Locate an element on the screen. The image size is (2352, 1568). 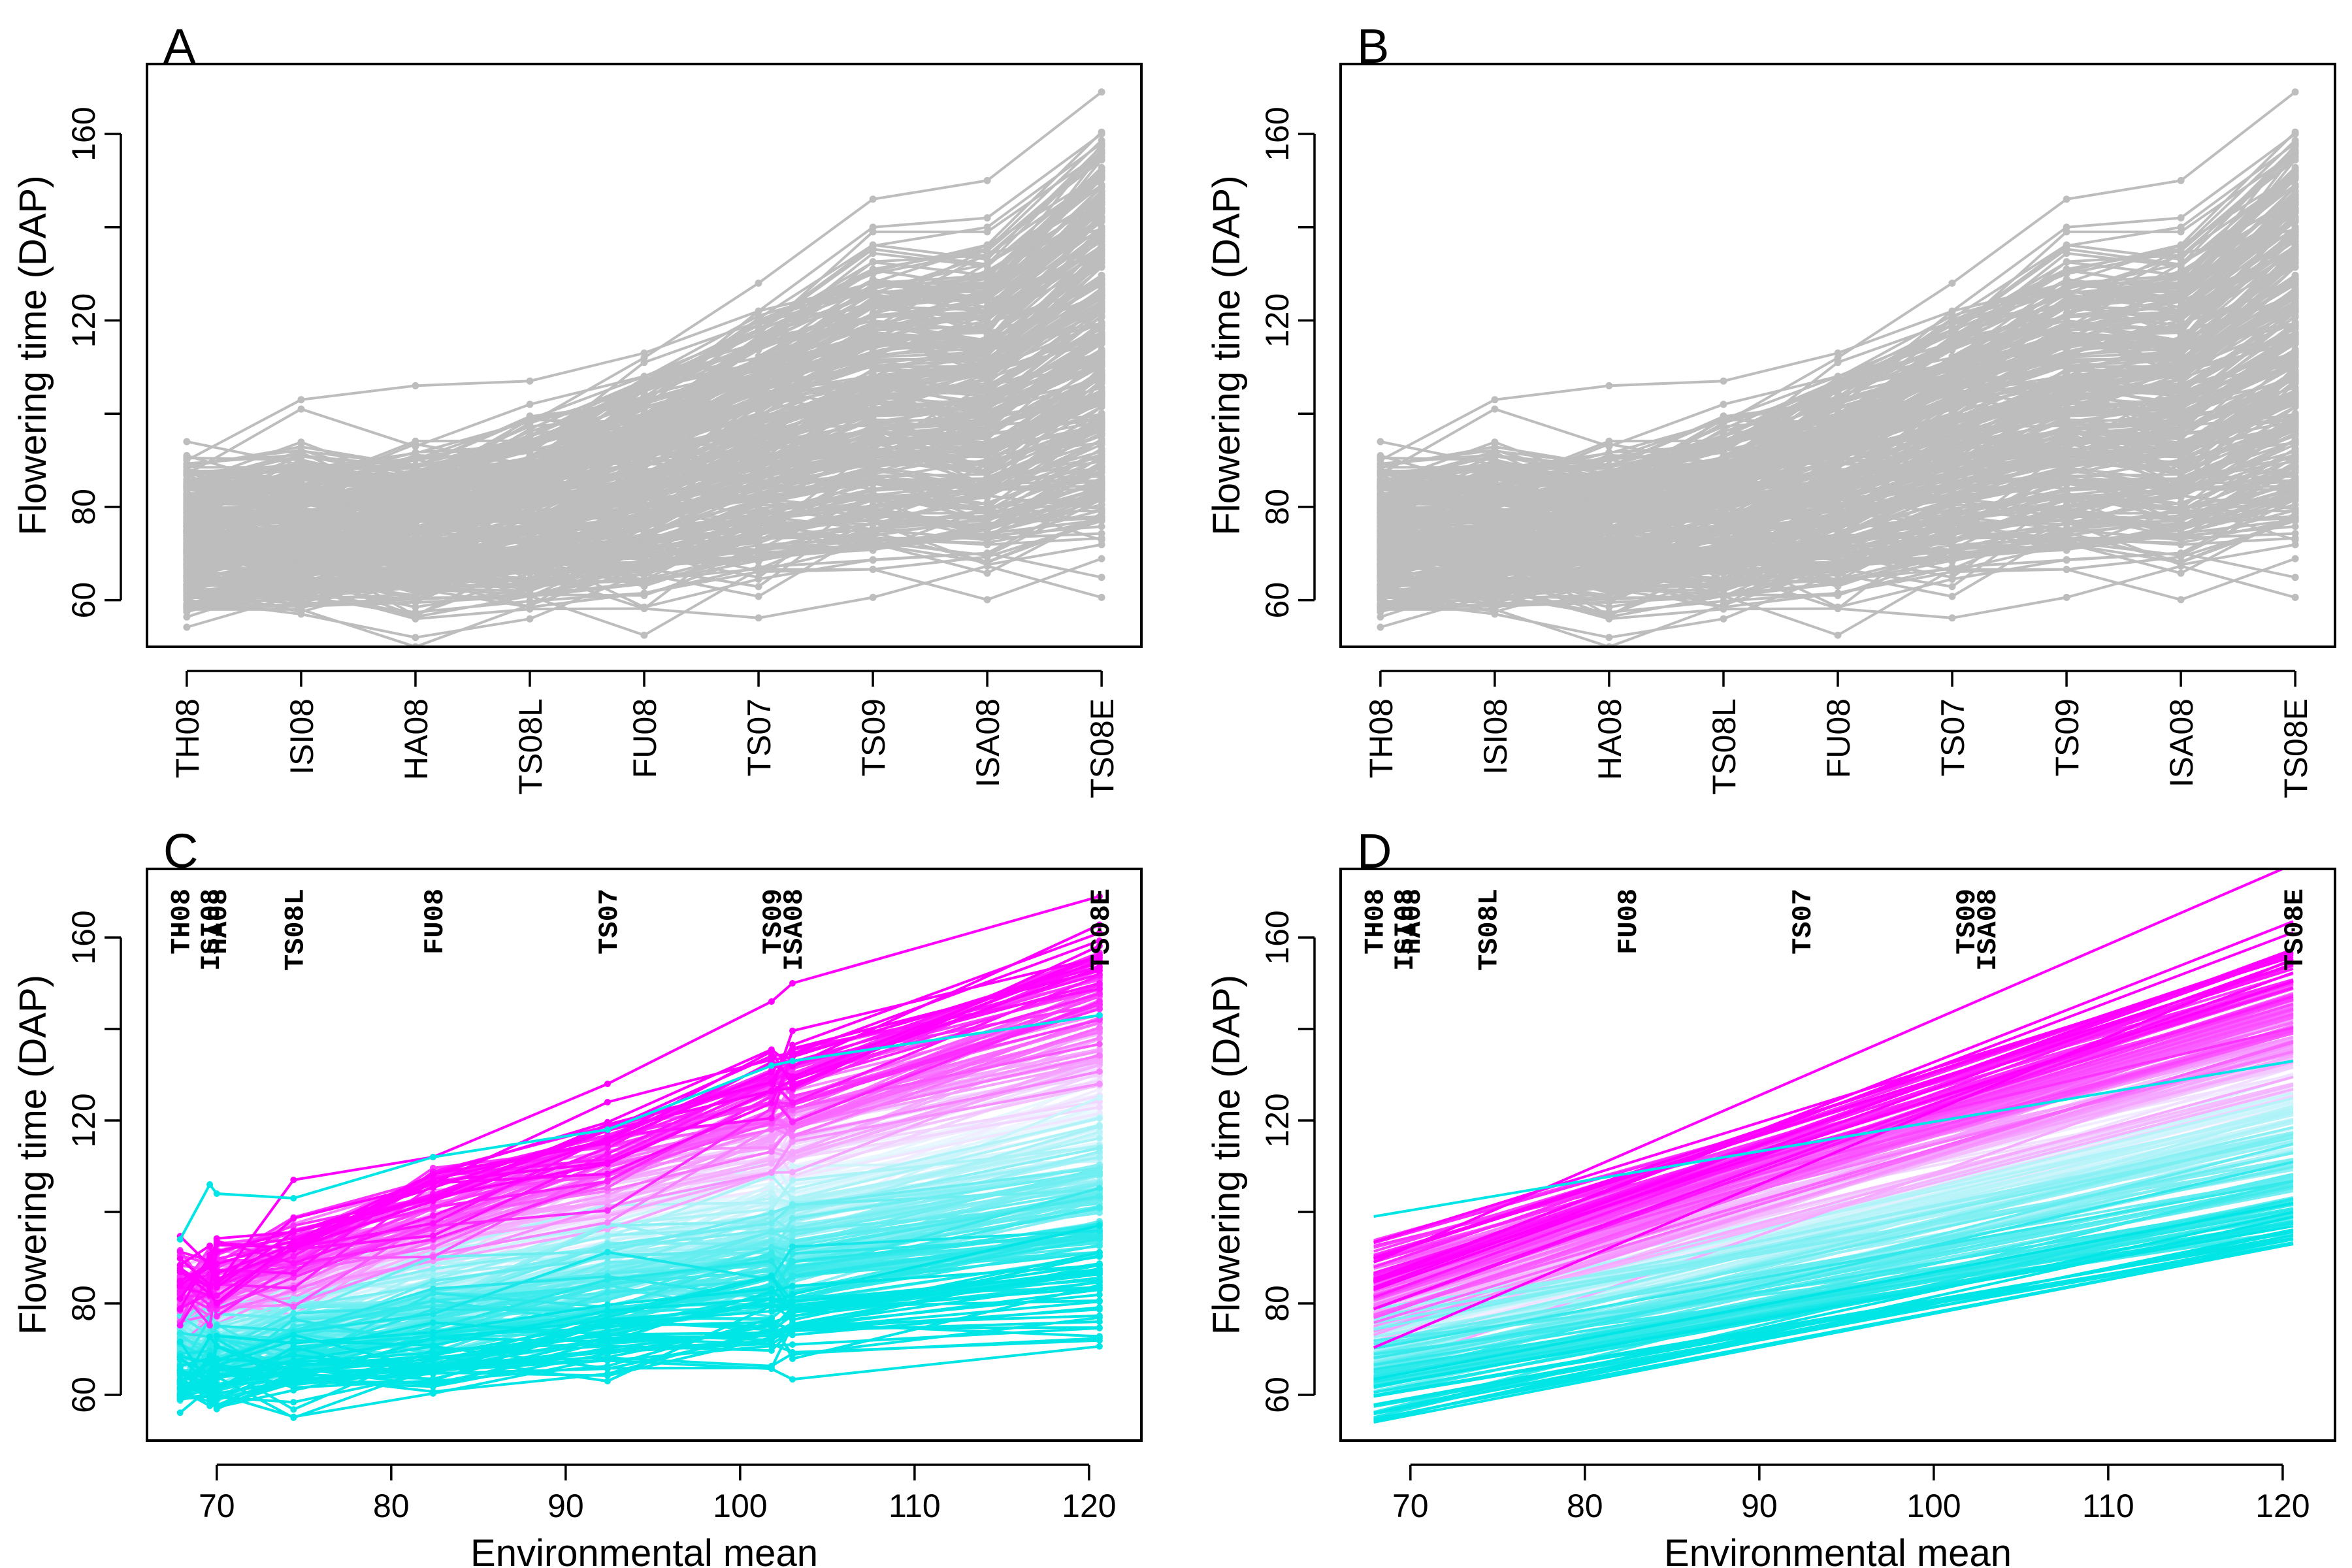
y-tick-label: 120 is located at coordinates (83, 320).